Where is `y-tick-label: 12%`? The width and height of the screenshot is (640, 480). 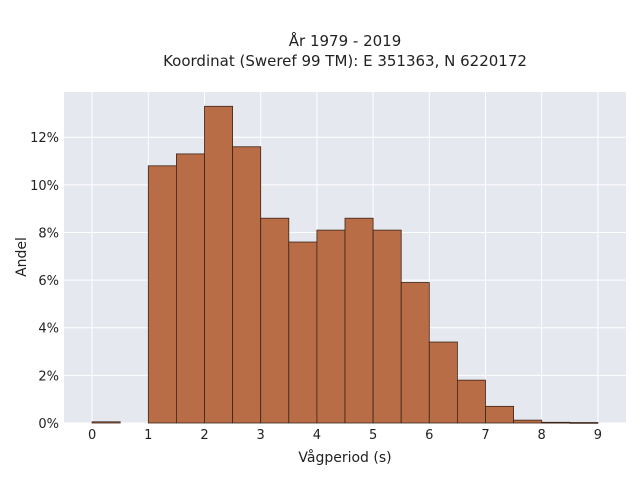
y-tick-label: 12% is located at coordinates (44, 138).